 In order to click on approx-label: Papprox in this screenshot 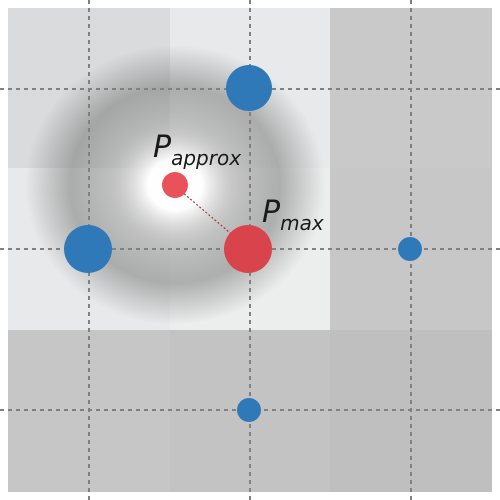, I will do `click(197, 150)`.